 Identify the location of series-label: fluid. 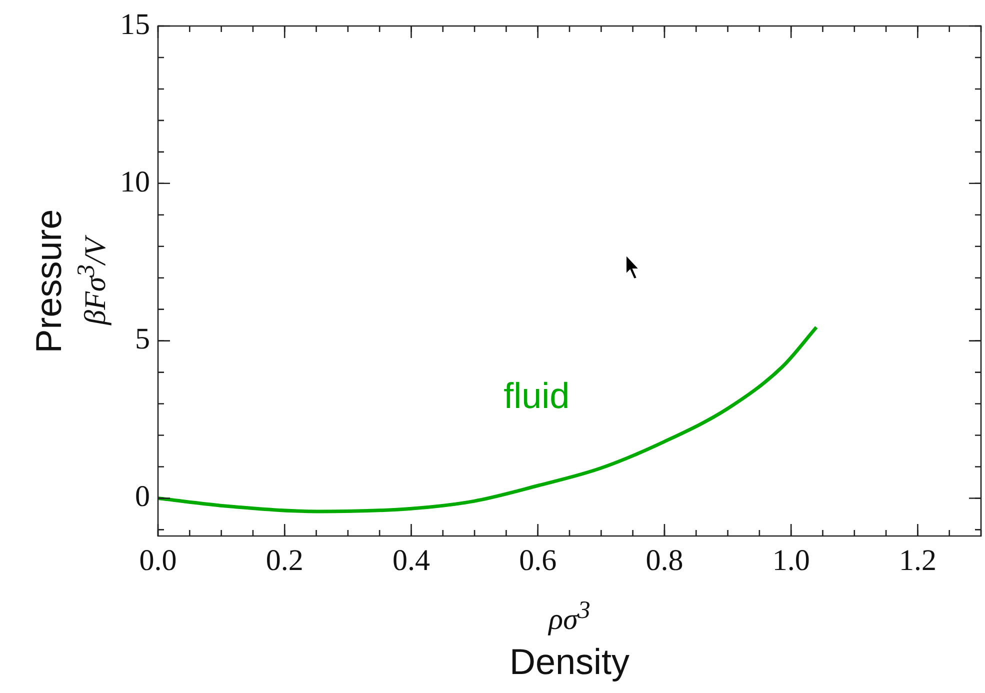
(537, 395).